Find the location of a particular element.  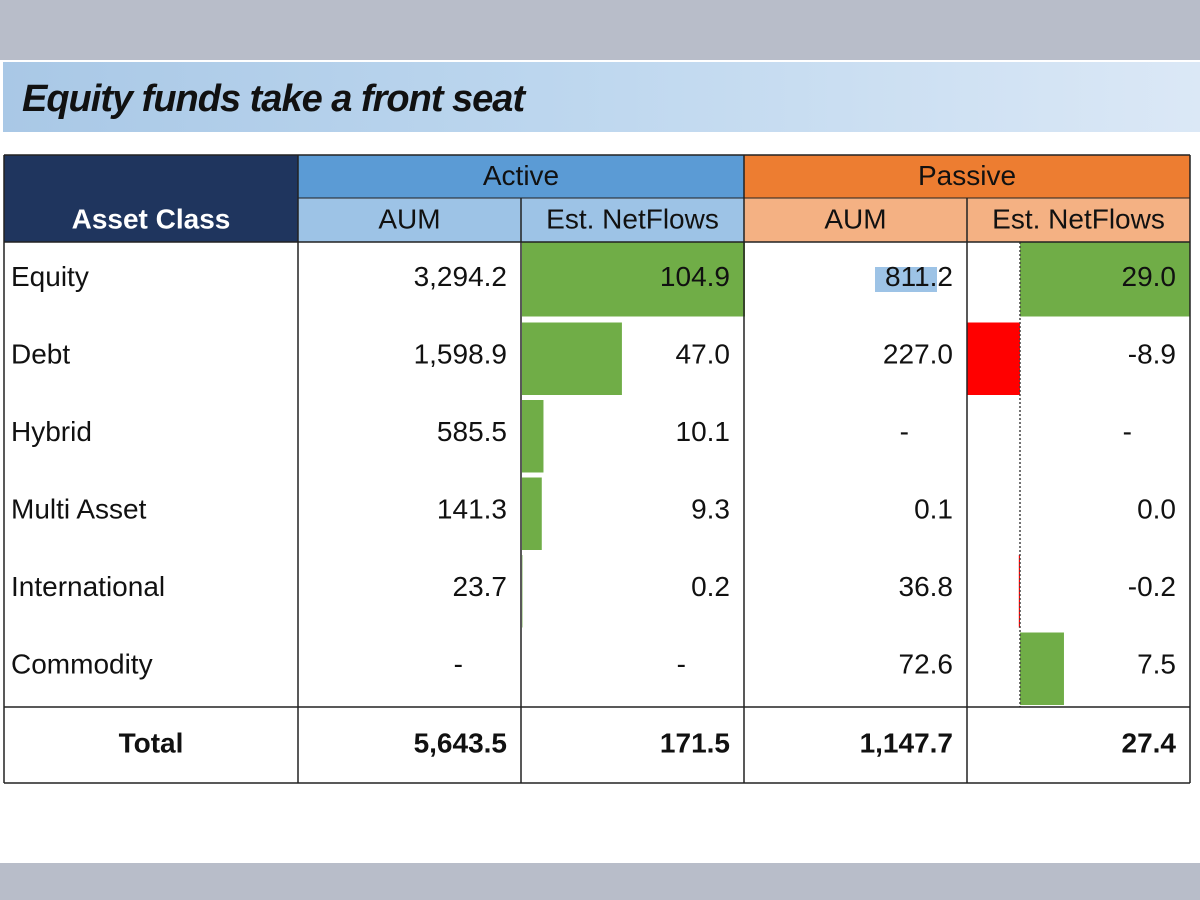

cell-passive-aum-0: 811.2 is located at coordinates (919, 276).